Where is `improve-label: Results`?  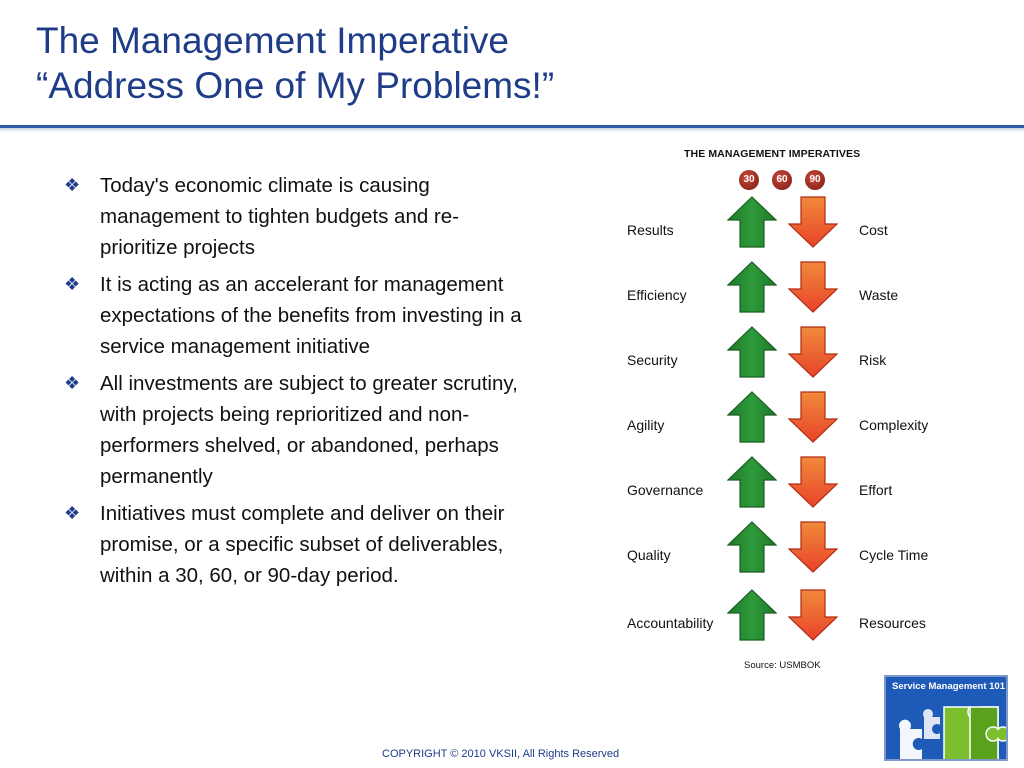
improve-label: Results is located at coordinates (650, 230).